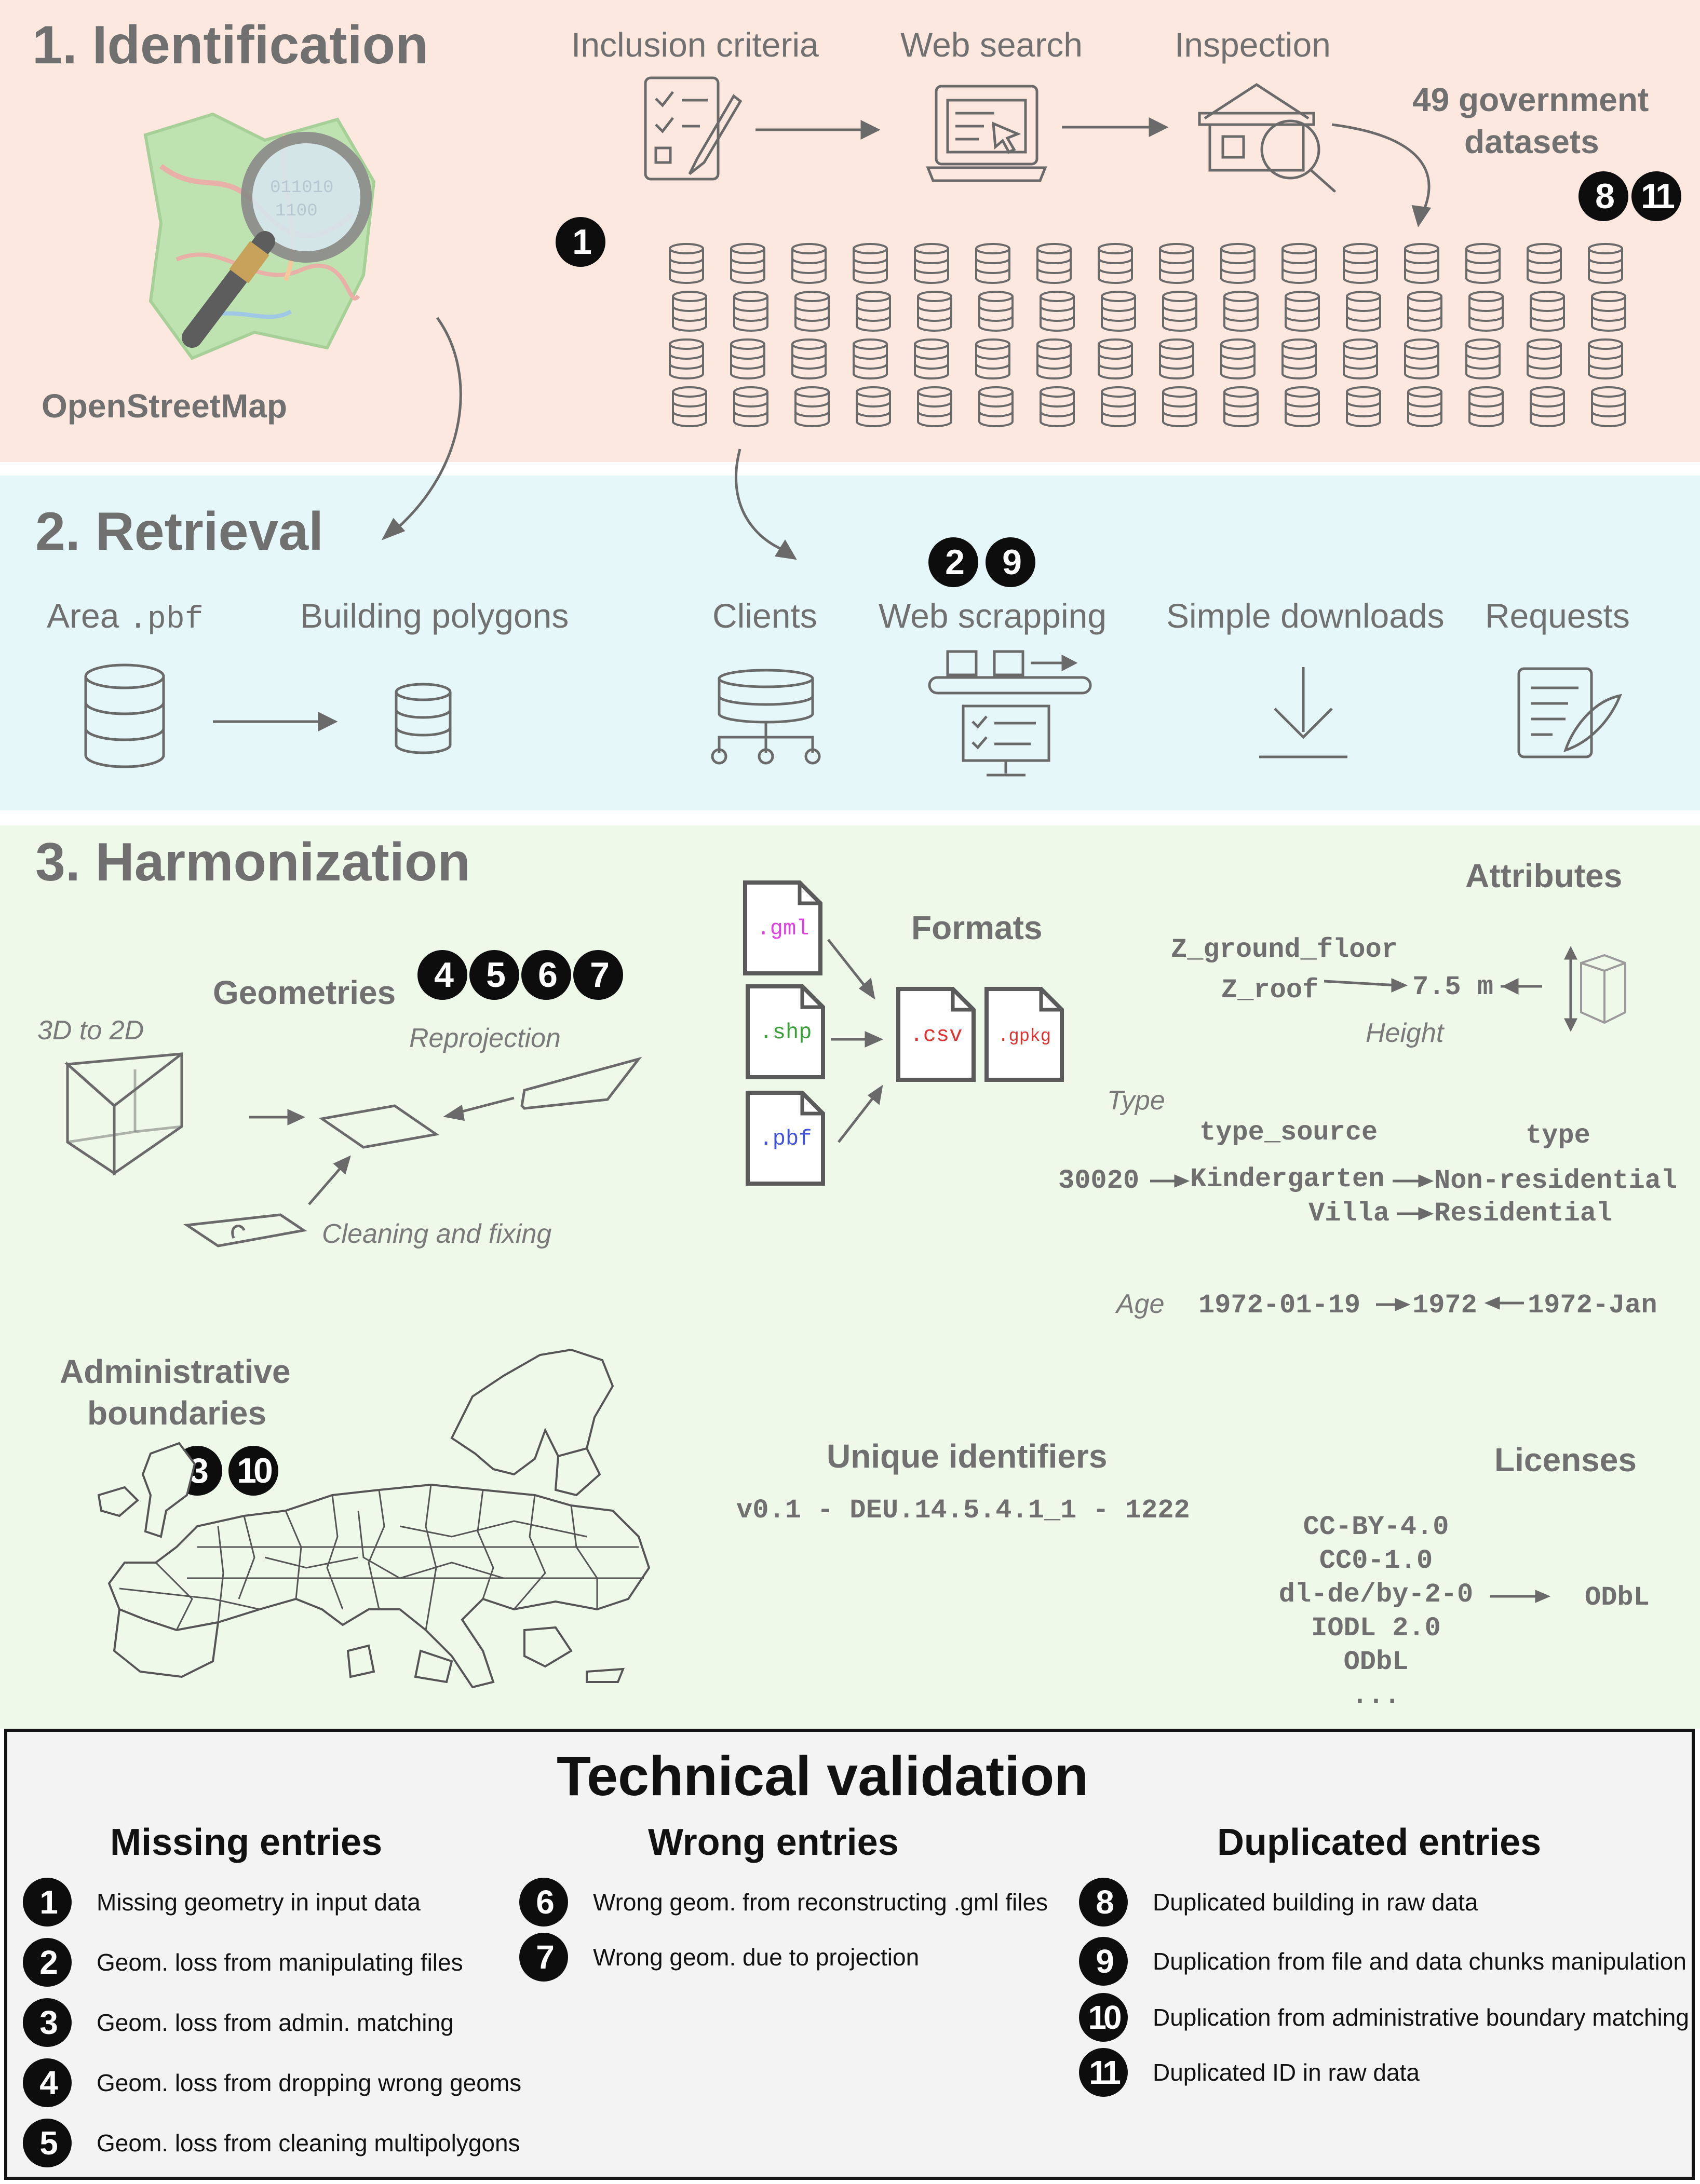 Image resolution: width=1700 pixels, height=2184 pixels. Describe the element at coordinates (543, 1902) in the screenshot. I see `item-number: 6` at that location.